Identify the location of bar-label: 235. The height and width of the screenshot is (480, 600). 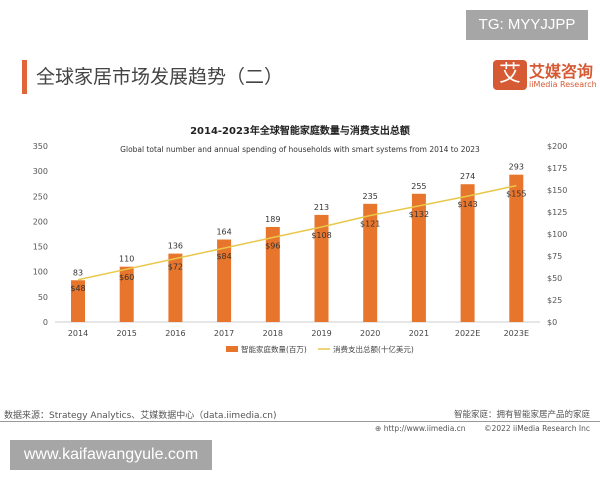
(370, 196).